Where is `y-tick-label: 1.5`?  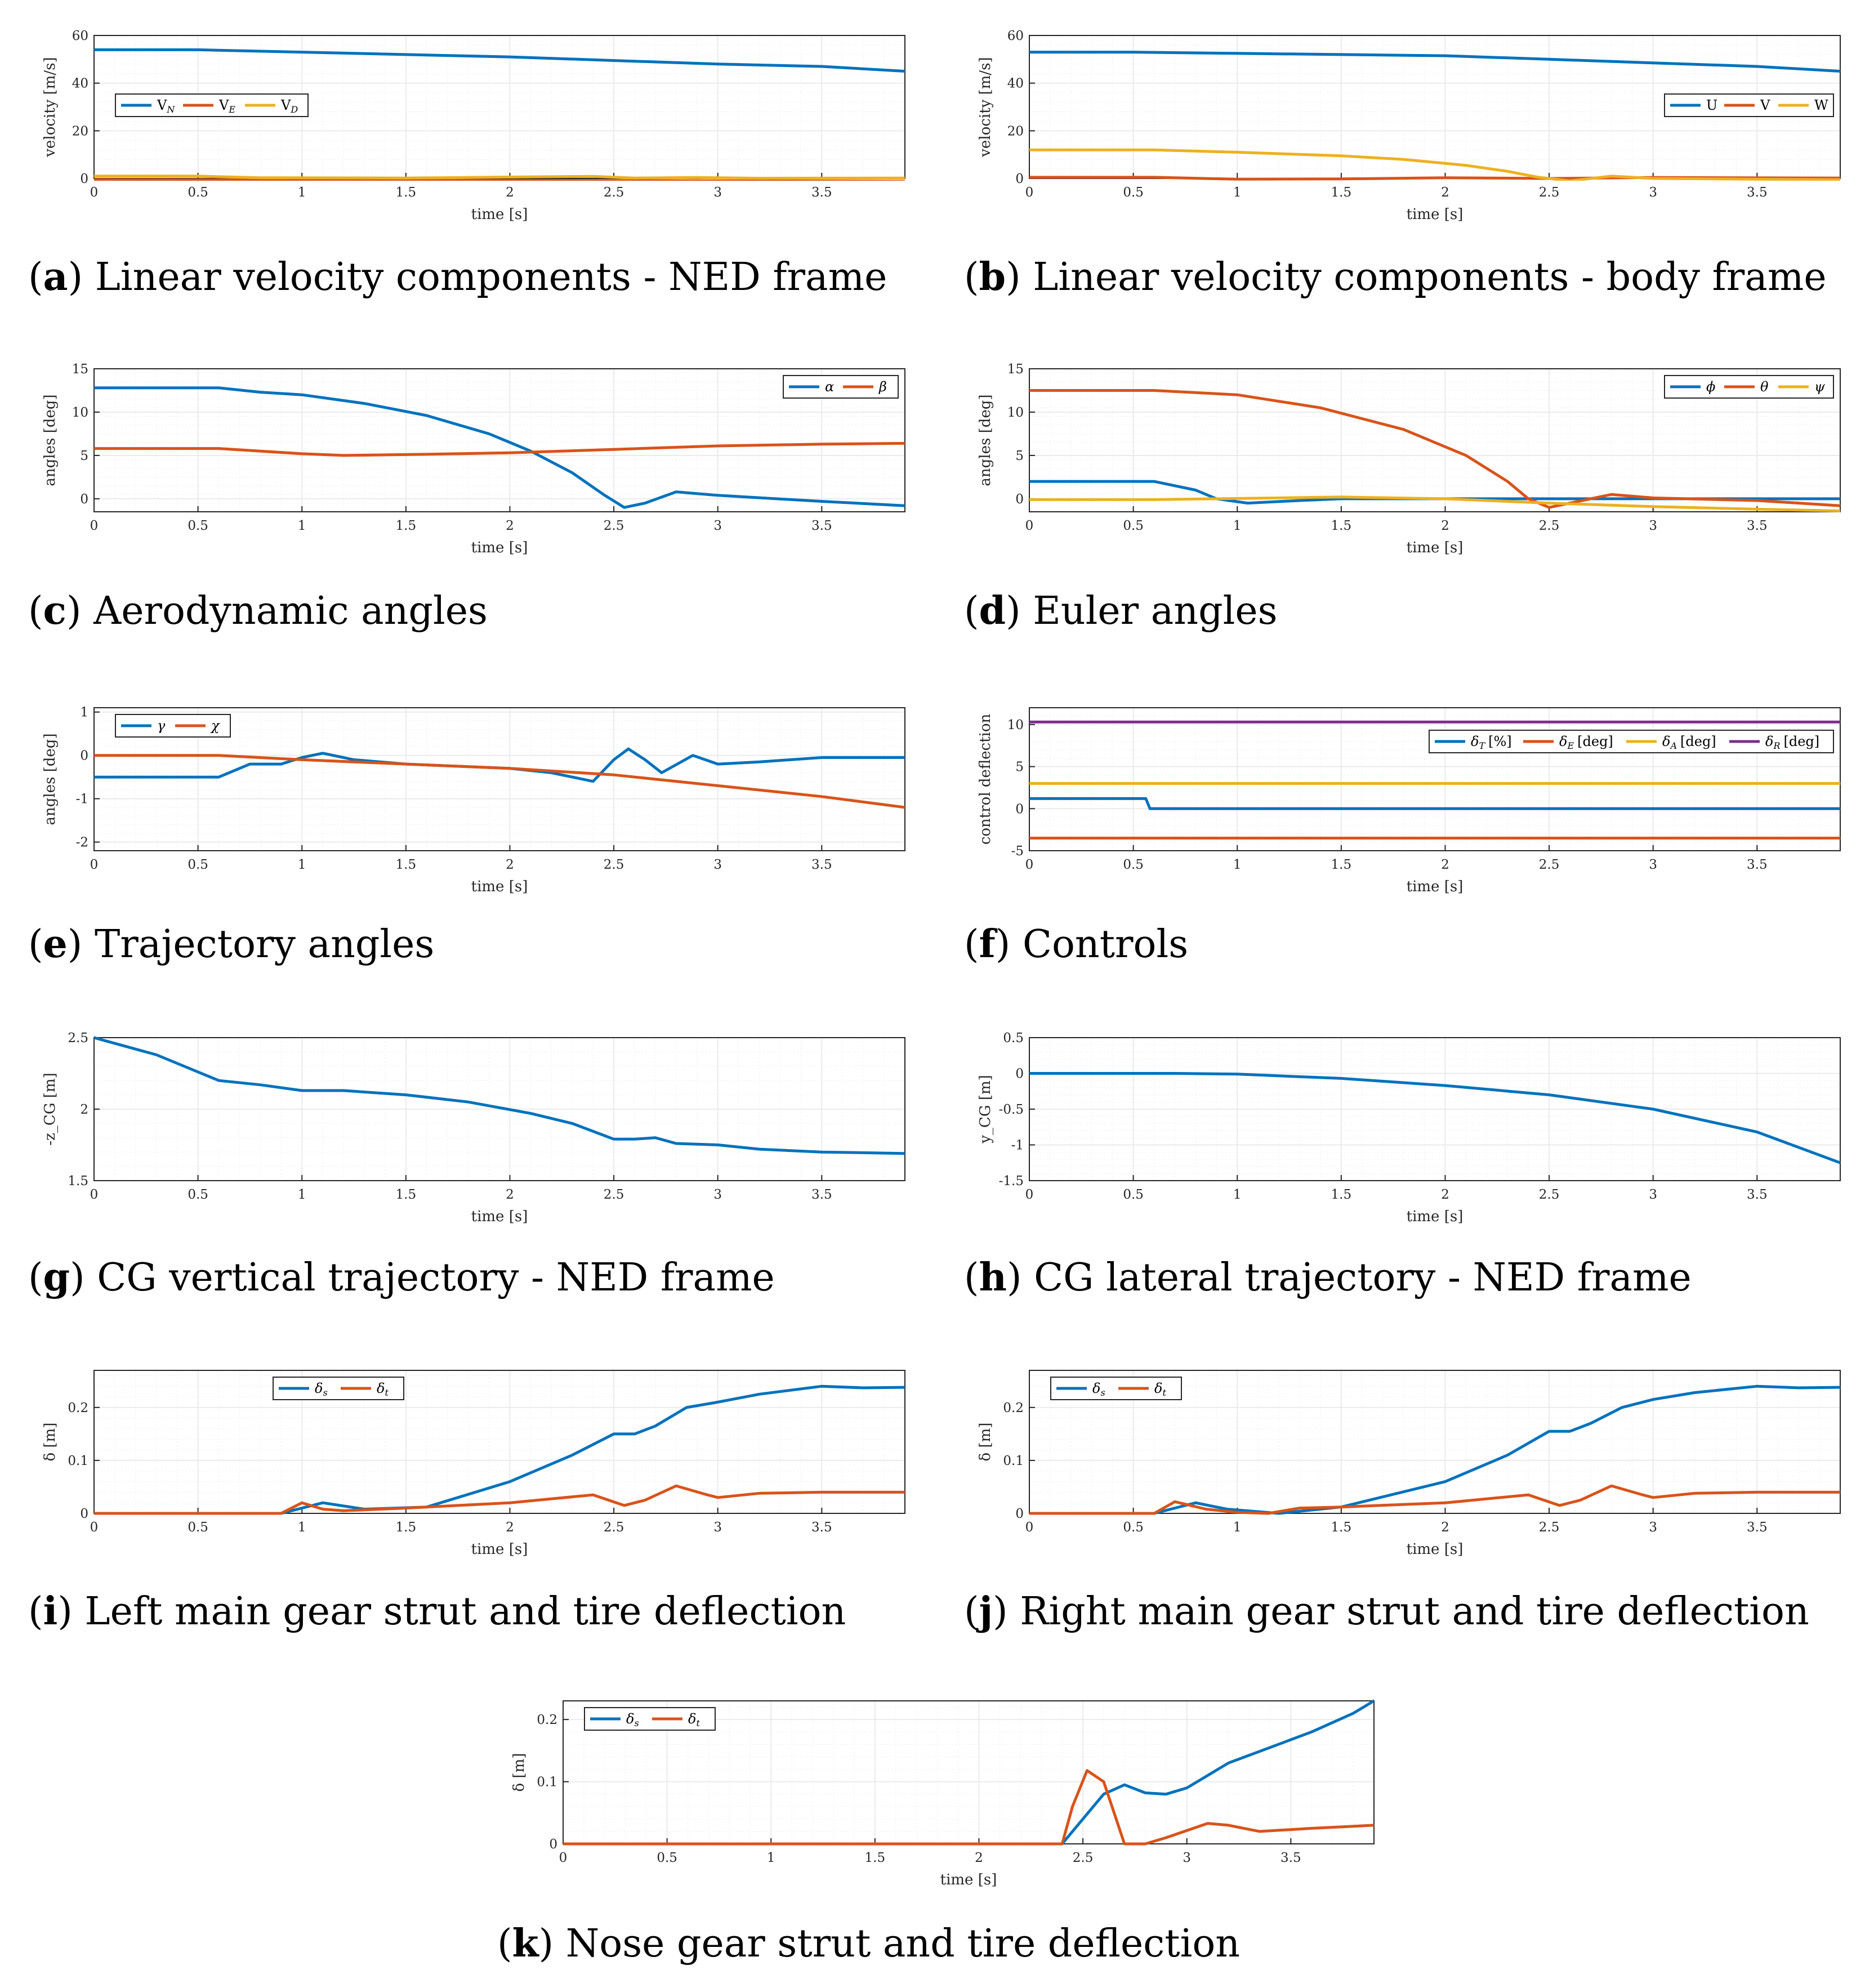
y-tick-label: 1.5 is located at coordinates (78, 1181).